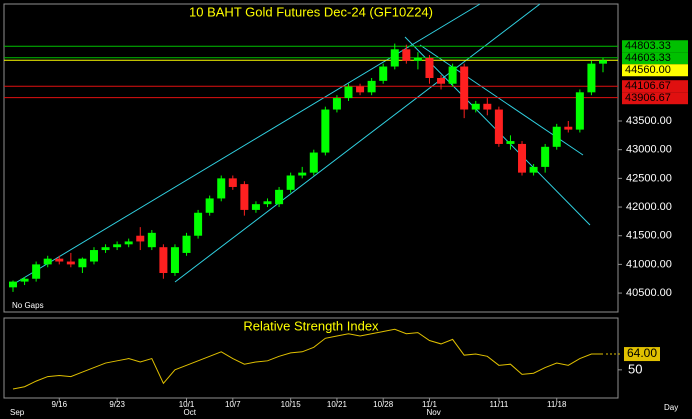  What do you see at coordinates (311, 325) in the screenshot?
I see `rsi-title: Relative Strength Index` at bounding box center [311, 325].